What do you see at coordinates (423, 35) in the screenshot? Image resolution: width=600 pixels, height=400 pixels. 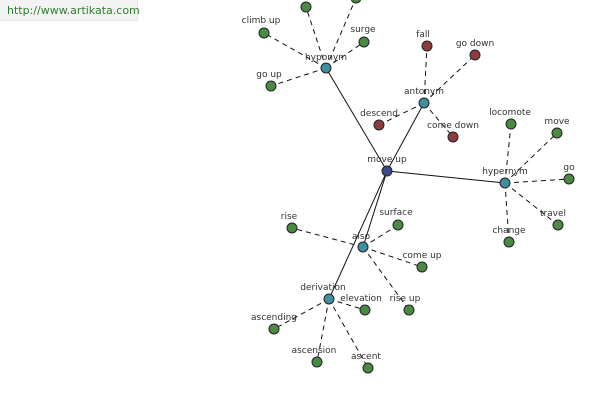 I see `label-fall: fall` at bounding box center [423, 35].